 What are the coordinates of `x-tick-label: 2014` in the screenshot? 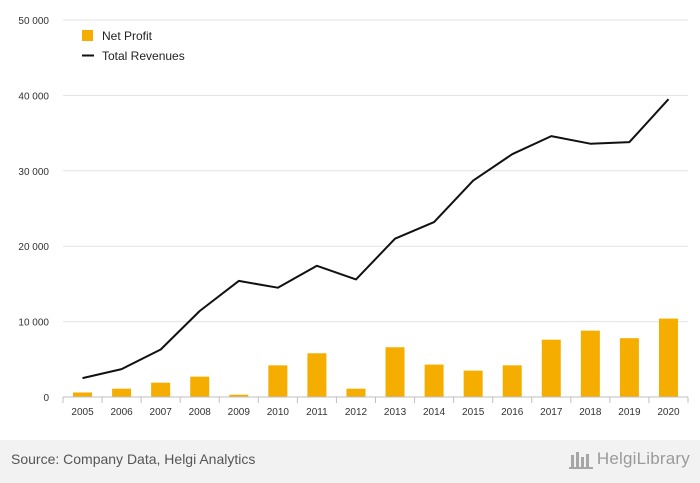 It's located at (434, 412).